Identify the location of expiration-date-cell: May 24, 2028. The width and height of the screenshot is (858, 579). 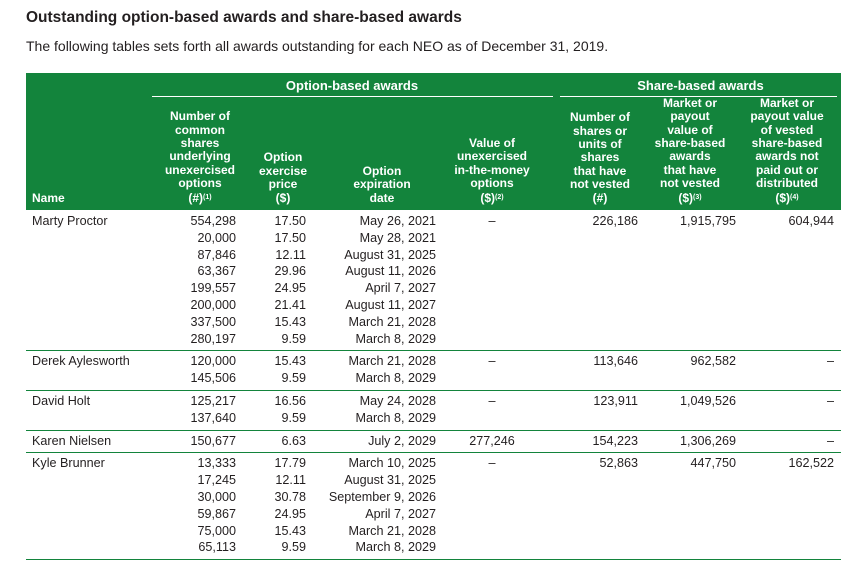
(397, 400).